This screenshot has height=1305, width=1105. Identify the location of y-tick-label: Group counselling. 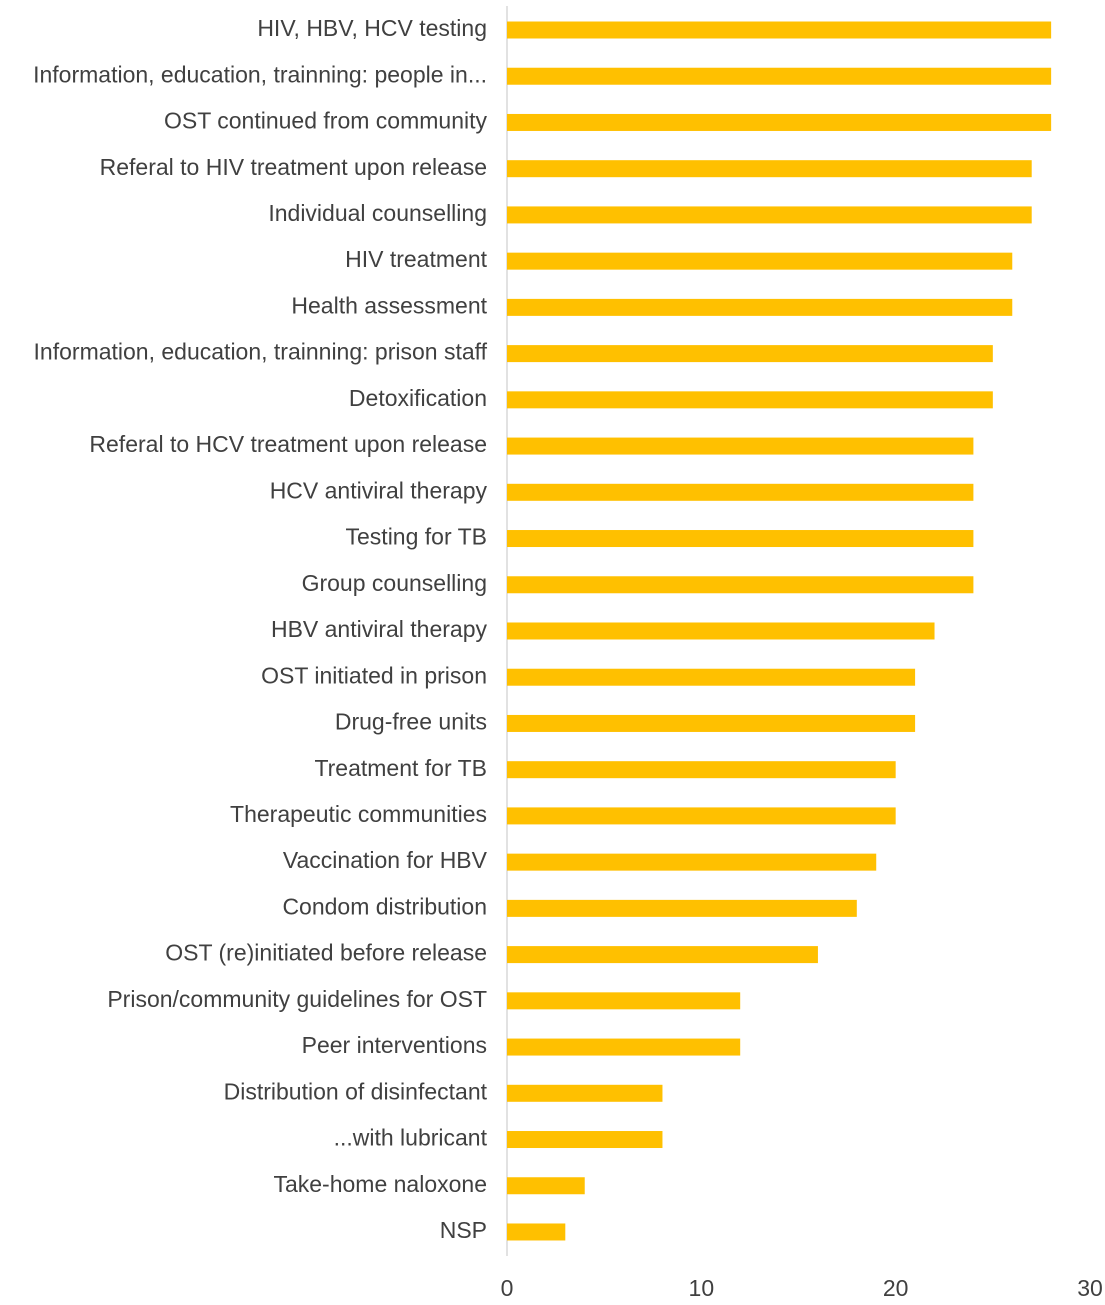
(394, 583).